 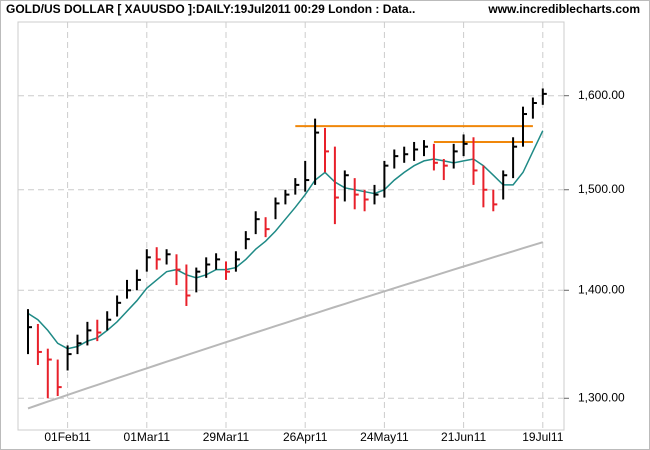 What do you see at coordinates (601, 95) in the screenshot?
I see `y-tick-label: 1,600.00` at bounding box center [601, 95].